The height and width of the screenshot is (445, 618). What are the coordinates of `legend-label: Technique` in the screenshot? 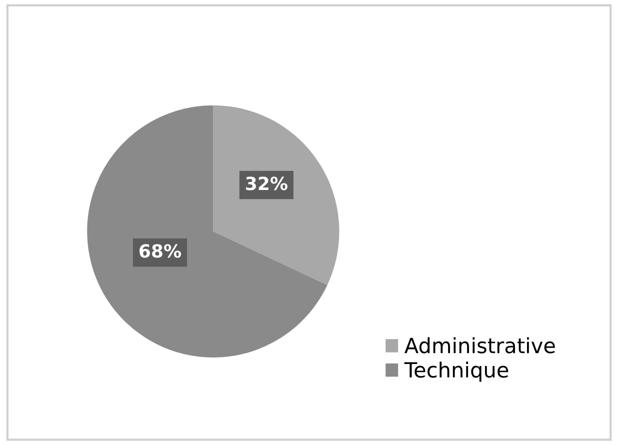 It's located at (456, 372).